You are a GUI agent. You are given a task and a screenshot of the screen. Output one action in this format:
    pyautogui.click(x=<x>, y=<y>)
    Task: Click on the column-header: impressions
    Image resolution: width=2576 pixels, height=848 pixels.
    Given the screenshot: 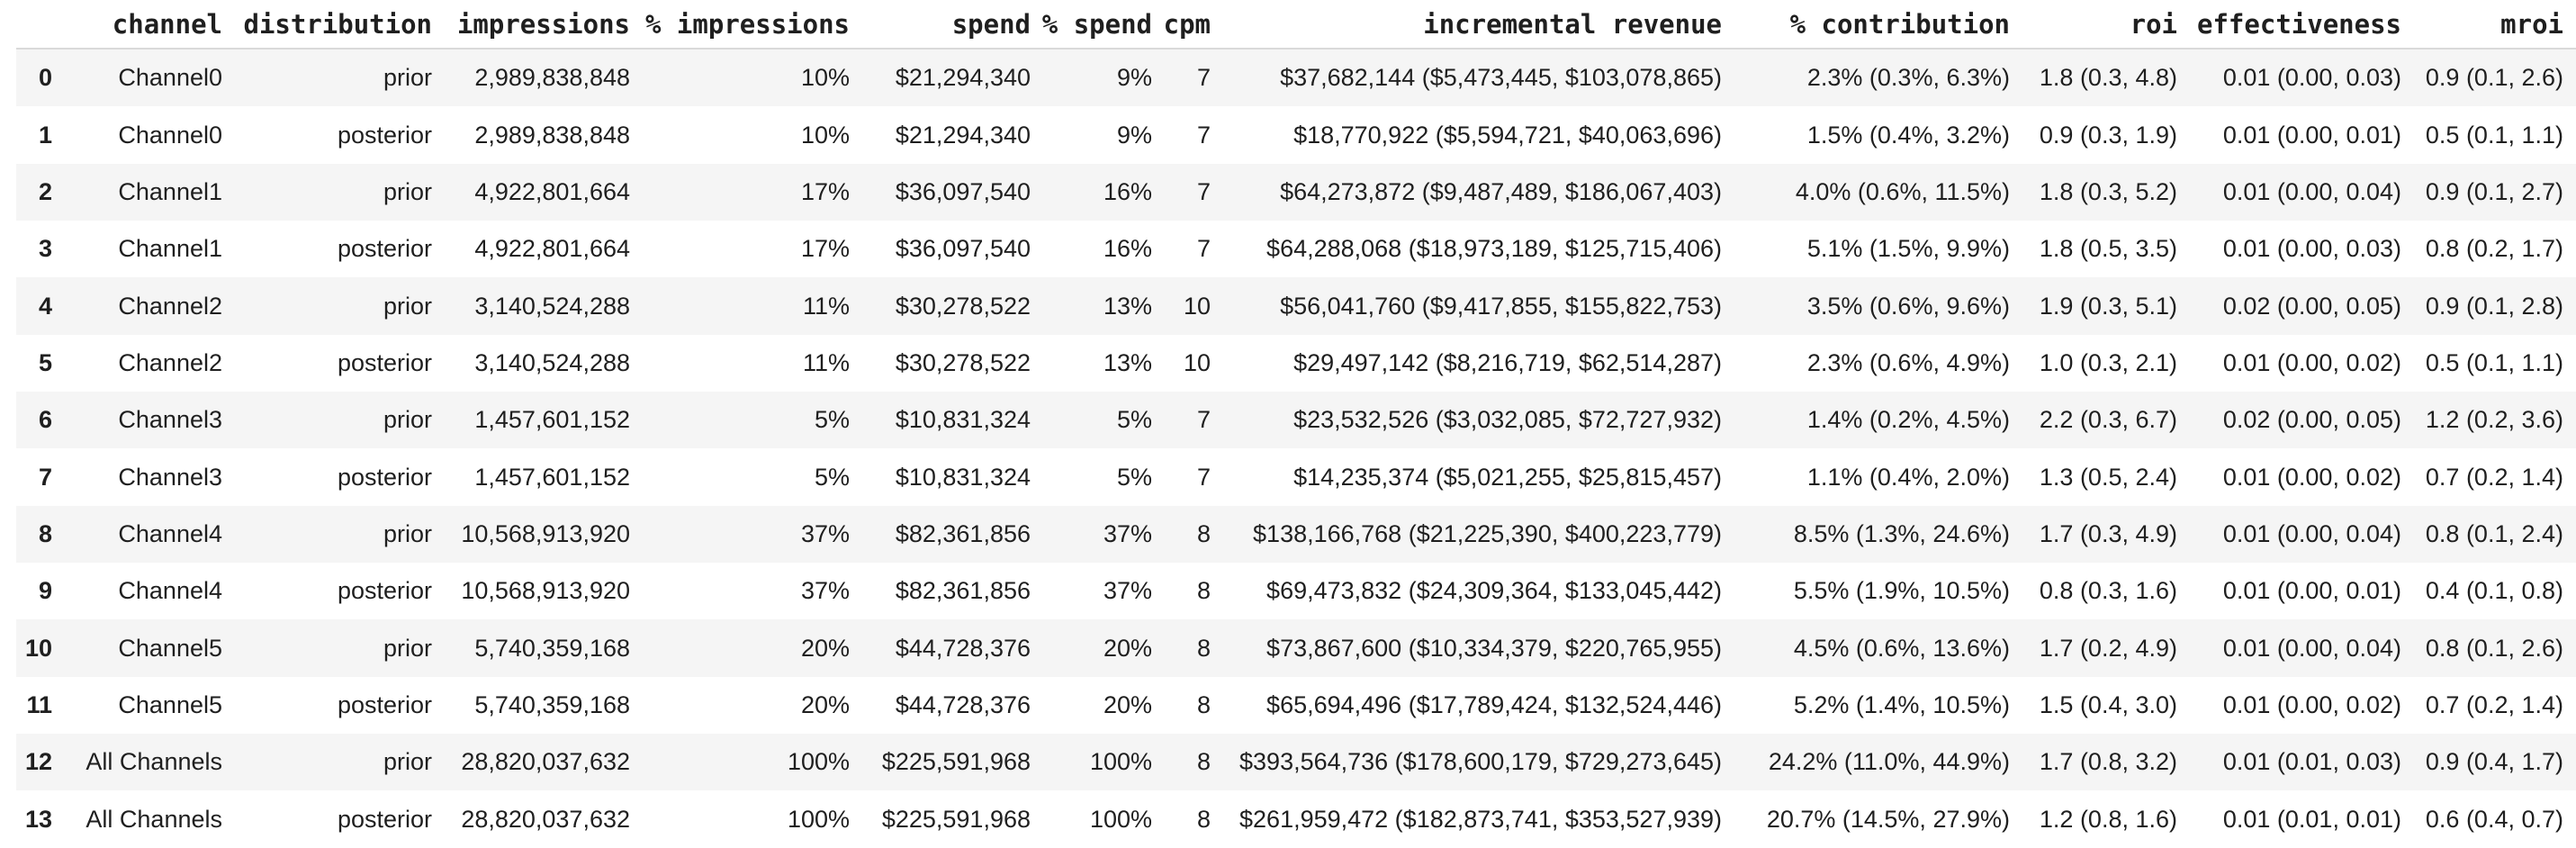 What is the action you would take?
    pyautogui.click(x=531, y=25)
    